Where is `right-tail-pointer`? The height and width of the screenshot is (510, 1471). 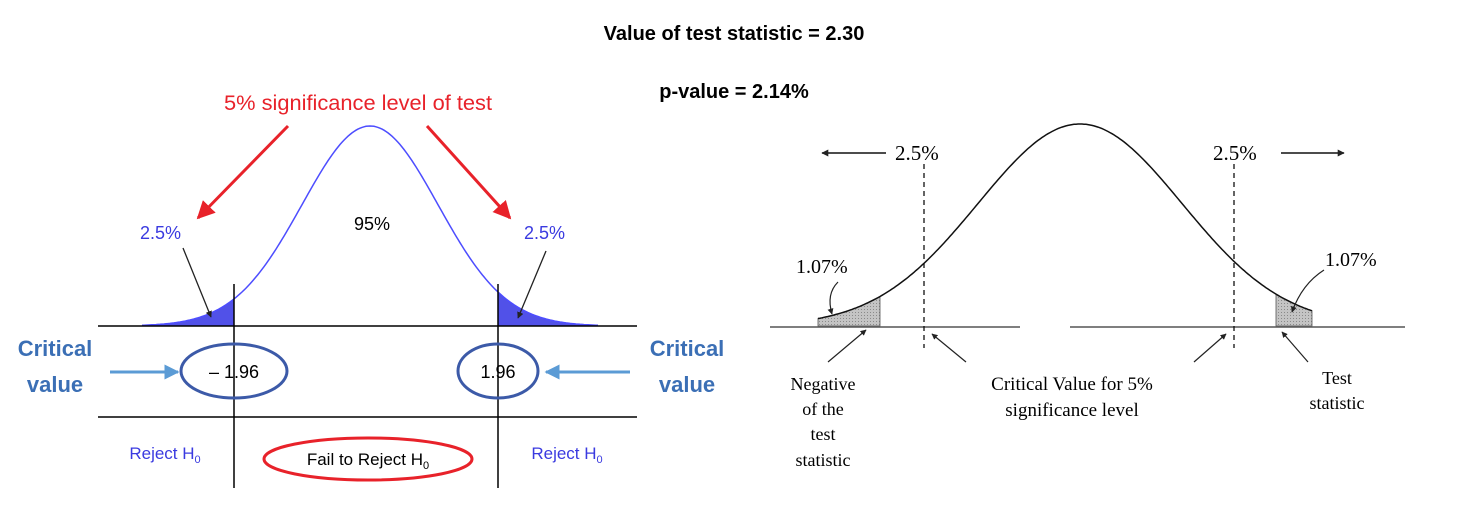
right-tail-pointer is located at coordinates (532, 284).